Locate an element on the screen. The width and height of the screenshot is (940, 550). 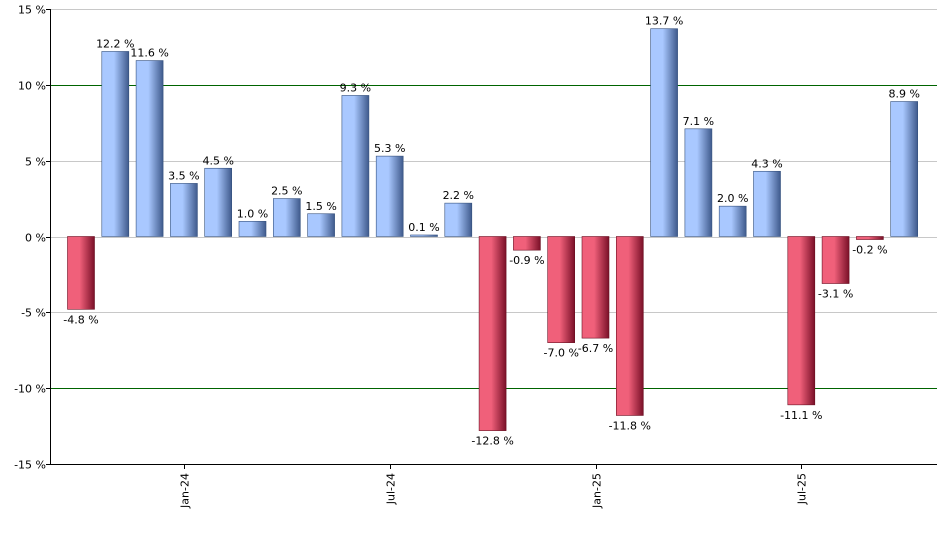
x-tick-label: Jan-24 is located at coordinates (185, 491).